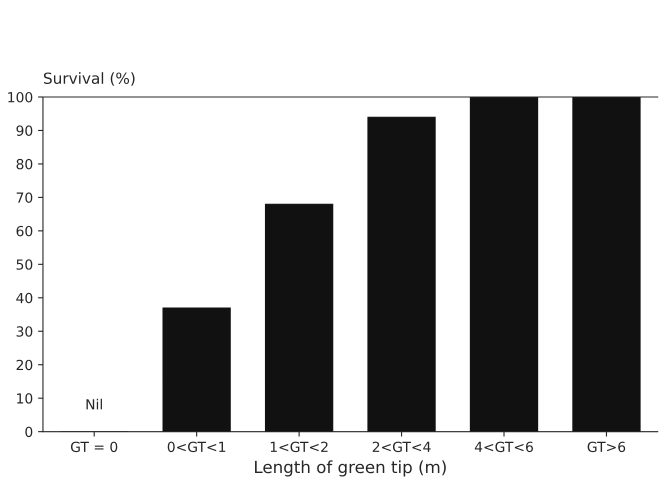  What do you see at coordinates (299, 447) in the screenshot?
I see `x-tick-label: 1<GT<2` at bounding box center [299, 447].